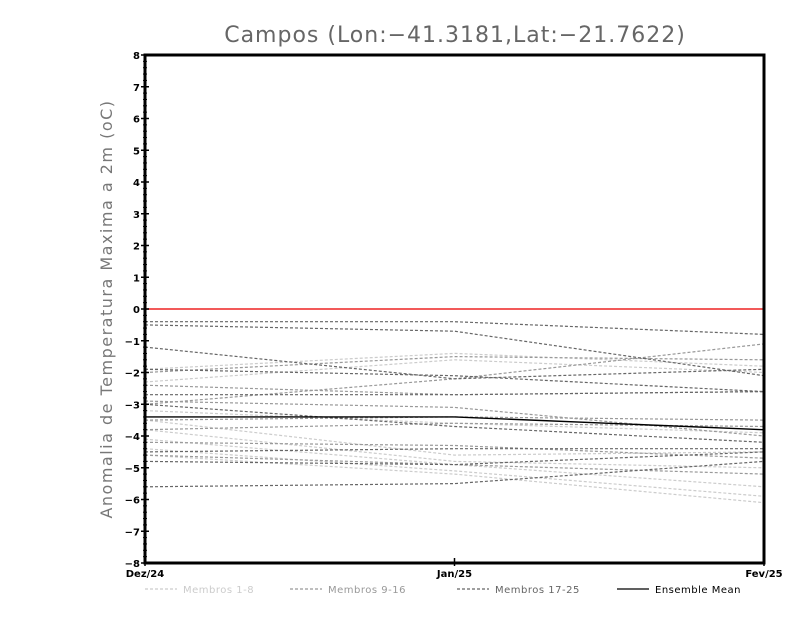 The width and height of the screenshot is (800, 618). What do you see at coordinates (132, 532) in the screenshot?
I see `y-tick-label: −7` at bounding box center [132, 532].